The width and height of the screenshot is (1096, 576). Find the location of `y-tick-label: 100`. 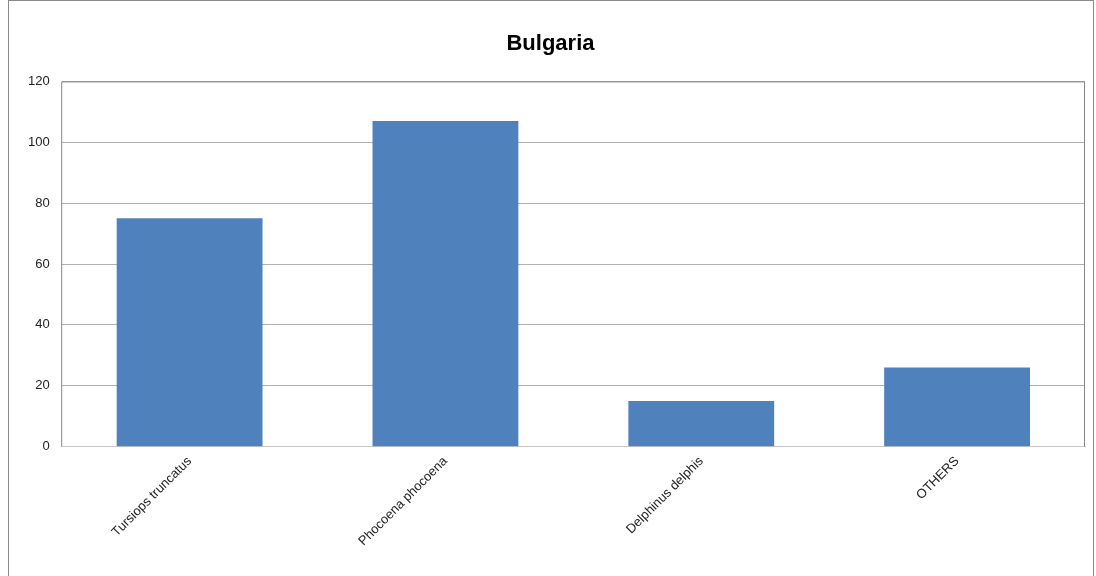

y-tick-label: 100 is located at coordinates (38, 141).